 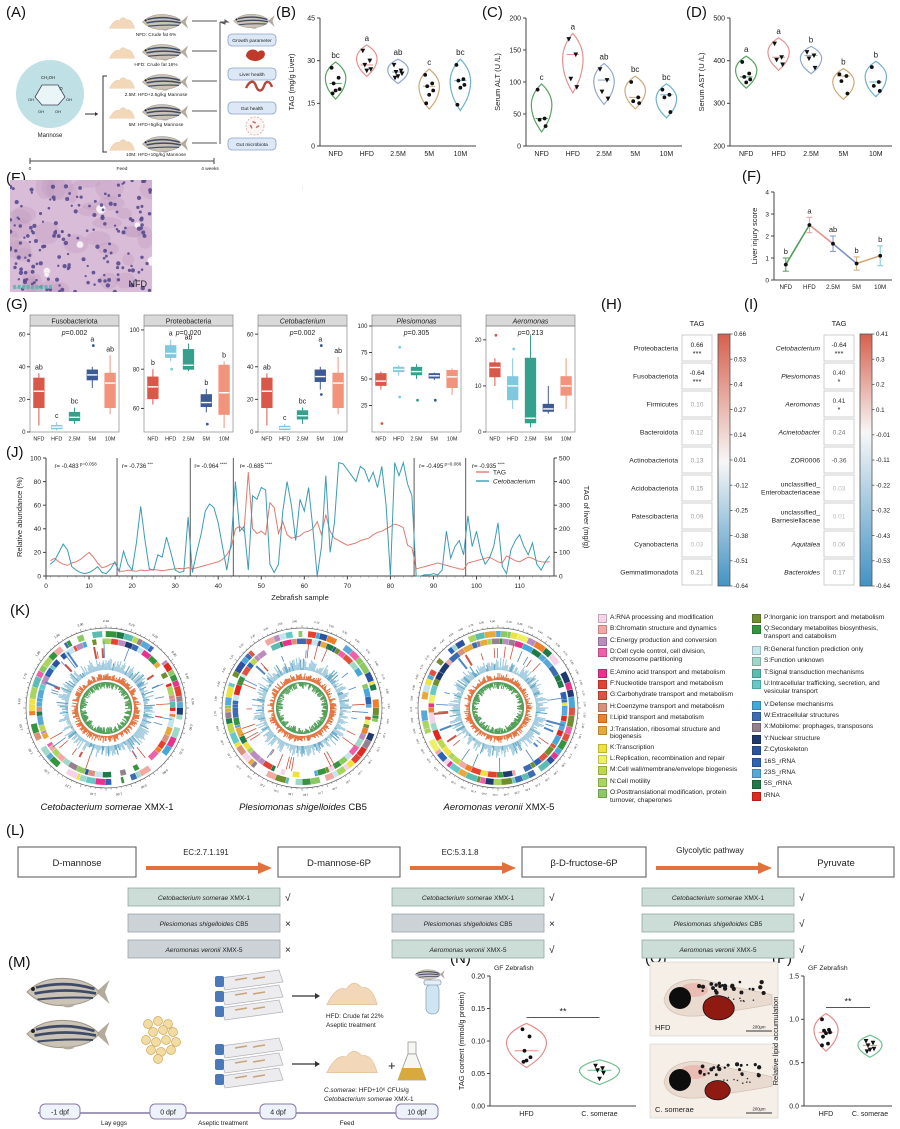 What do you see at coordinates (38, 653) in the screenshot?
I see `svg-text: 1.80` at bounding box center [38, 653].